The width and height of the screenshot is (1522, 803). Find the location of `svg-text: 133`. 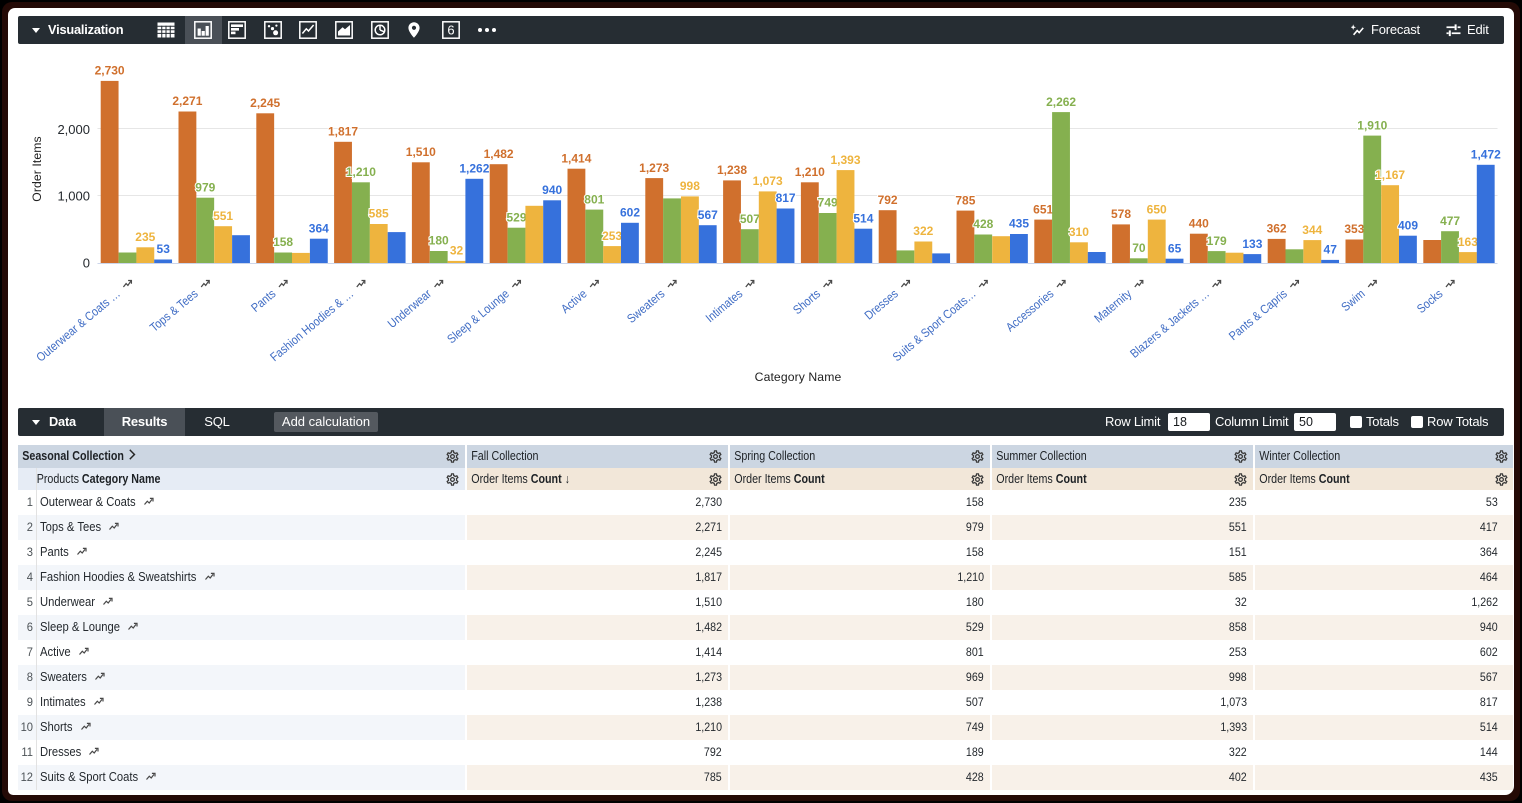

svg-text: 133 is located at coordinates (1252, 244).